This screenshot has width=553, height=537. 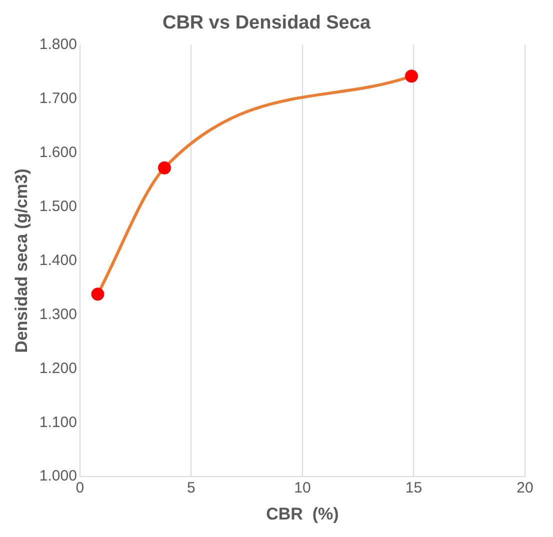 I want to click on y-tick-label: 1.200, so click(x=58, y=368).